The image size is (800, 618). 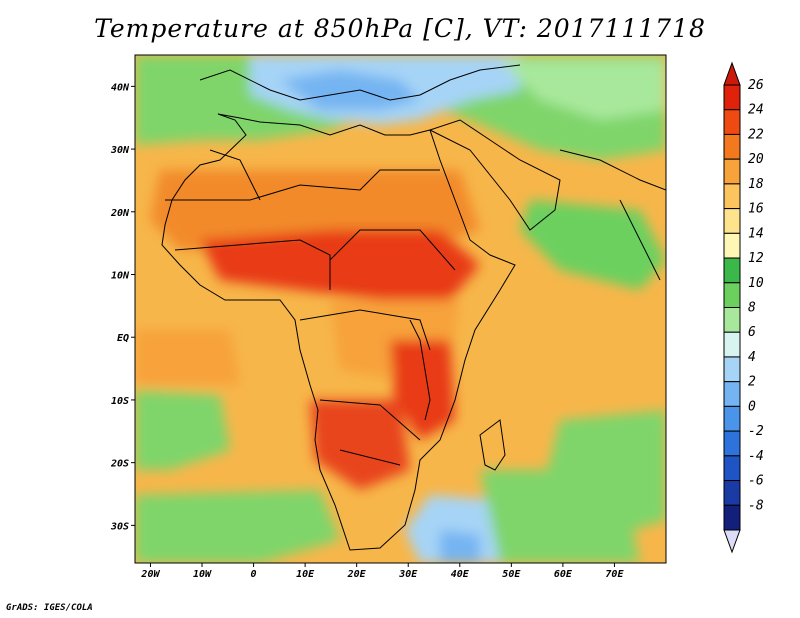 What do you see at coordinates (408, 574) in the screenshot?
I see `lon-tick-label: 30E` at bounding box center [408, 574].